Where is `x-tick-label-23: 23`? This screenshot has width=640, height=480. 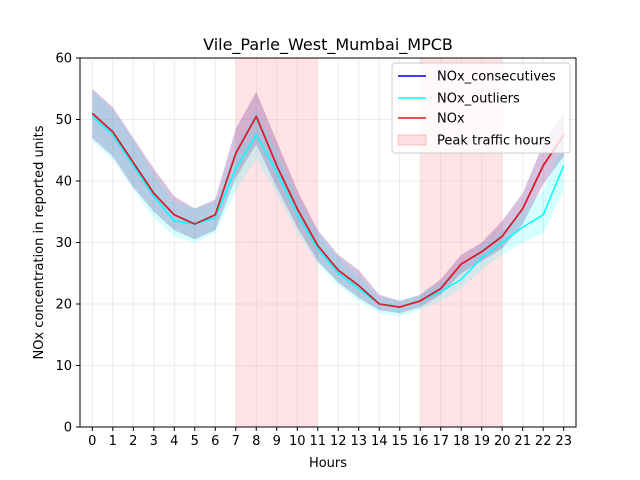
x-tick-label-23: 23 is located at coordinates (563, 441).